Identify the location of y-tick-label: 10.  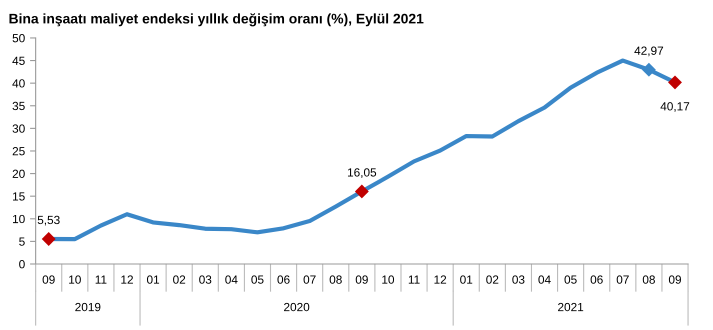
(19, 219).